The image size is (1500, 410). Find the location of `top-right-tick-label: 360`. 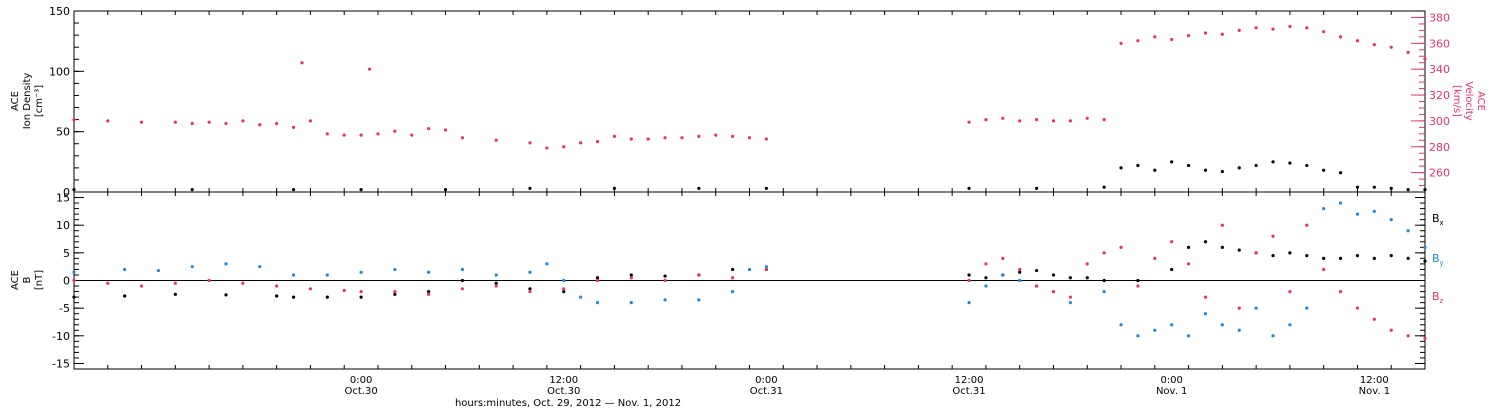

top-right-tick-label: 360 is located at coordinates (1439, 43).